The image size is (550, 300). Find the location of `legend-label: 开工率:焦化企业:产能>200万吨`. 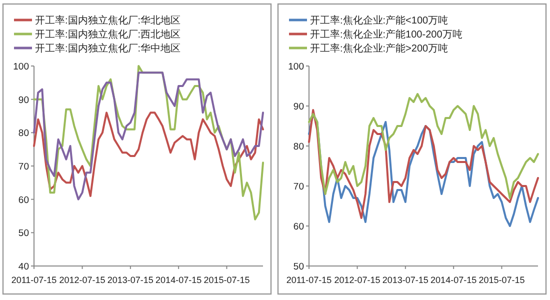

legend-label: 开工率:焦化企业:产能>200万吨 is located at coordinates (379, 48).